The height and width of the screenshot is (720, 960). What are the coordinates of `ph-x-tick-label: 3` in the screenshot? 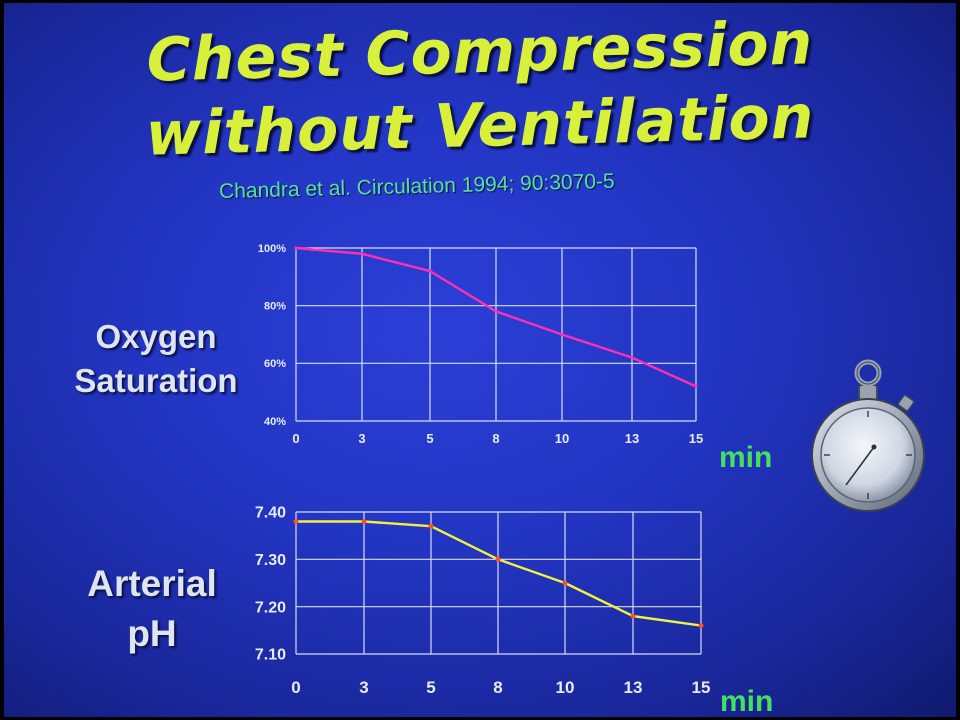 It's located at (363, 687).